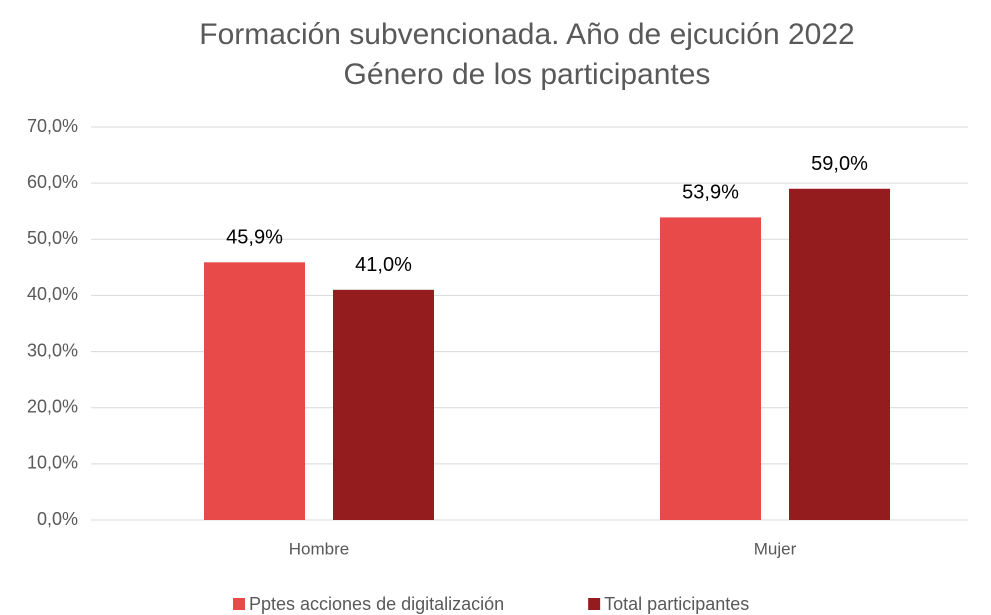  I want to click on legend-label: Pptes acciones de digitalización, so click(376, 604).